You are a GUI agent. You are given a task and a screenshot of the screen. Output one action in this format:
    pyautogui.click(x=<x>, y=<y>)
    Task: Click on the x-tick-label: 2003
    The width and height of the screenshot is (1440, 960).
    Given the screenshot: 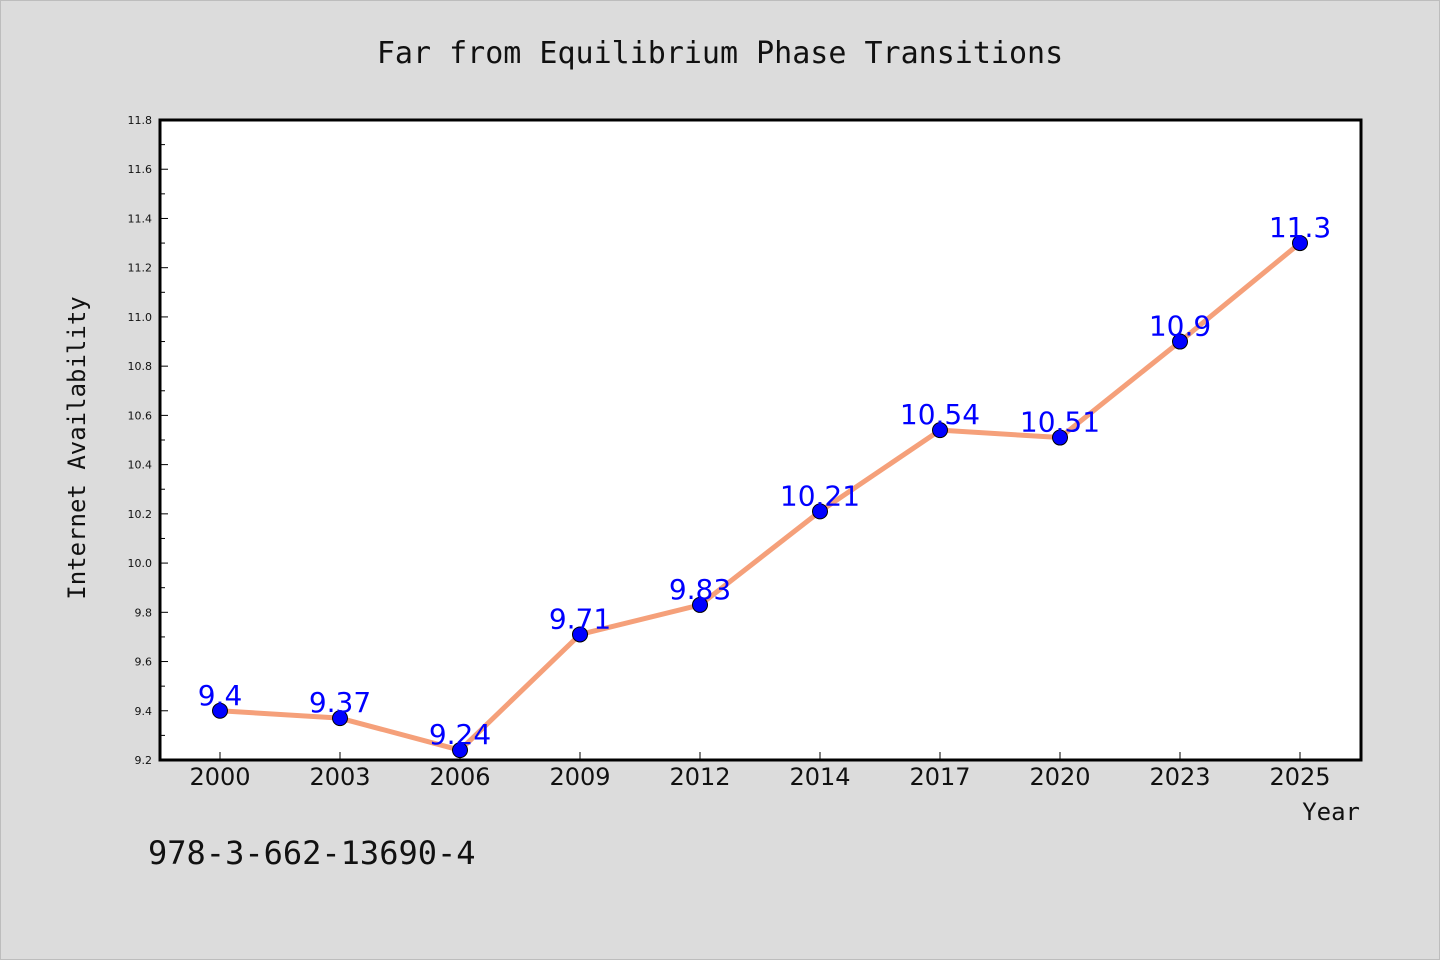 What is the action you would take?
    pyautogui.click(x=339, y=777)
    